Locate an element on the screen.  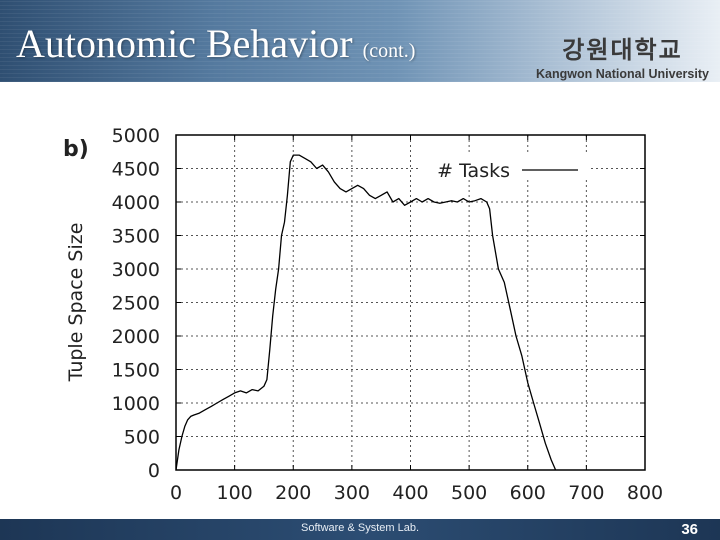
logo-korean-text: 강원대학교 is located at coordinates (622, 50).